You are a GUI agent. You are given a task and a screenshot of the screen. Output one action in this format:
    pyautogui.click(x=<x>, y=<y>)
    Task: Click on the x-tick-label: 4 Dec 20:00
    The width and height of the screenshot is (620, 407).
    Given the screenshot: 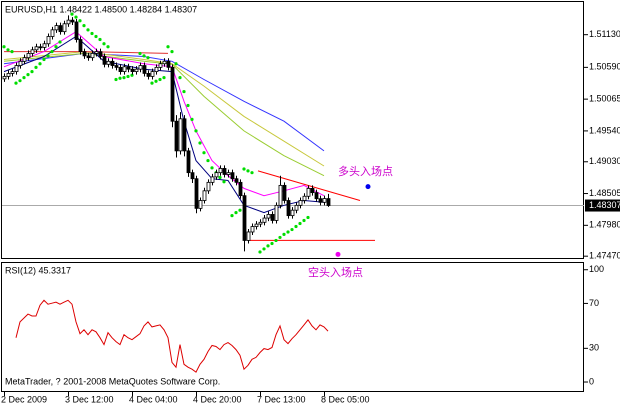 What is the action you would take?
    pyautogui.click(x=217, y=399)
    